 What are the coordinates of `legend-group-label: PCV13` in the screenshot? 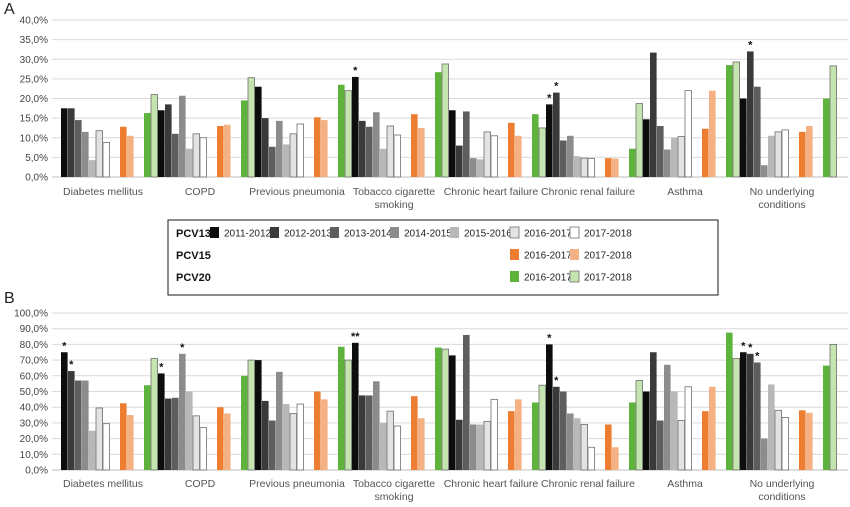 It's located at (193, 234).